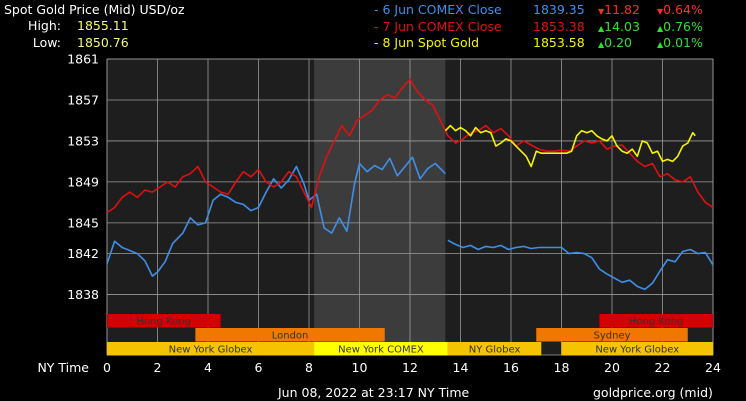 This screenshot has width=746, height=401. I want to click on x-tick-label: 20, so click(612, 367).